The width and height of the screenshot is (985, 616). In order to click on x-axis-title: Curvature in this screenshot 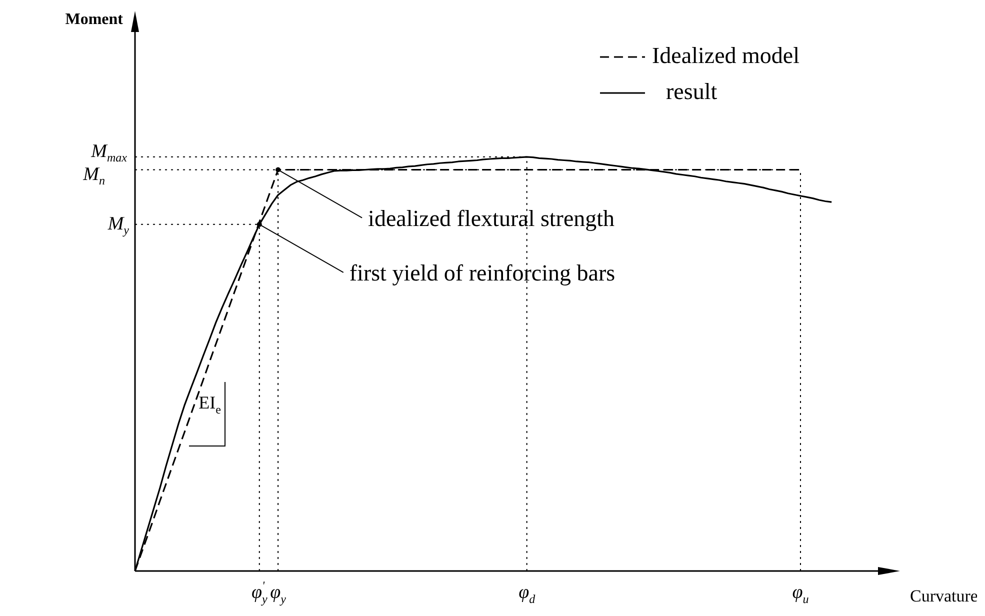, I will do `click(944, 596)`.